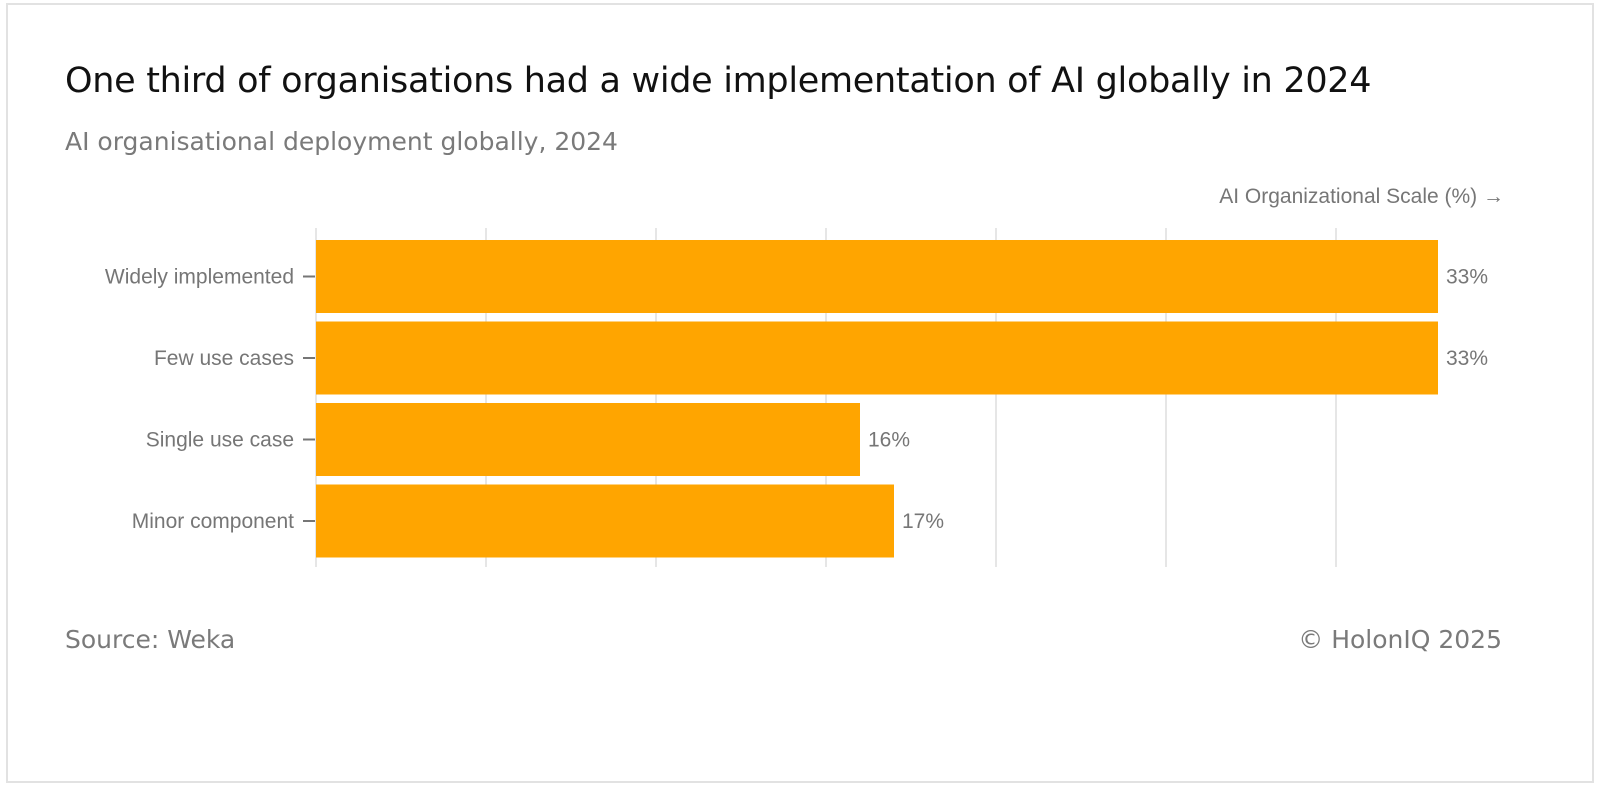 This screenshot has height=787, width=1600. I want to click on category-label: Widely implemented, so click(199, 277).